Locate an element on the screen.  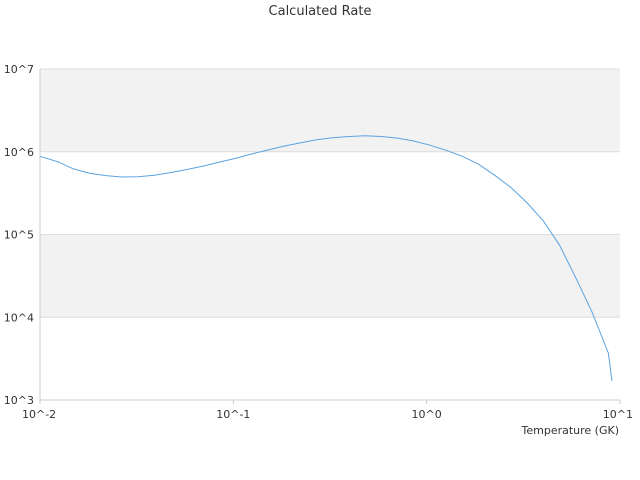
x-tick-labels: 10^-2 10^-1 10^0 10^1 is located at coordinates (327, 410).